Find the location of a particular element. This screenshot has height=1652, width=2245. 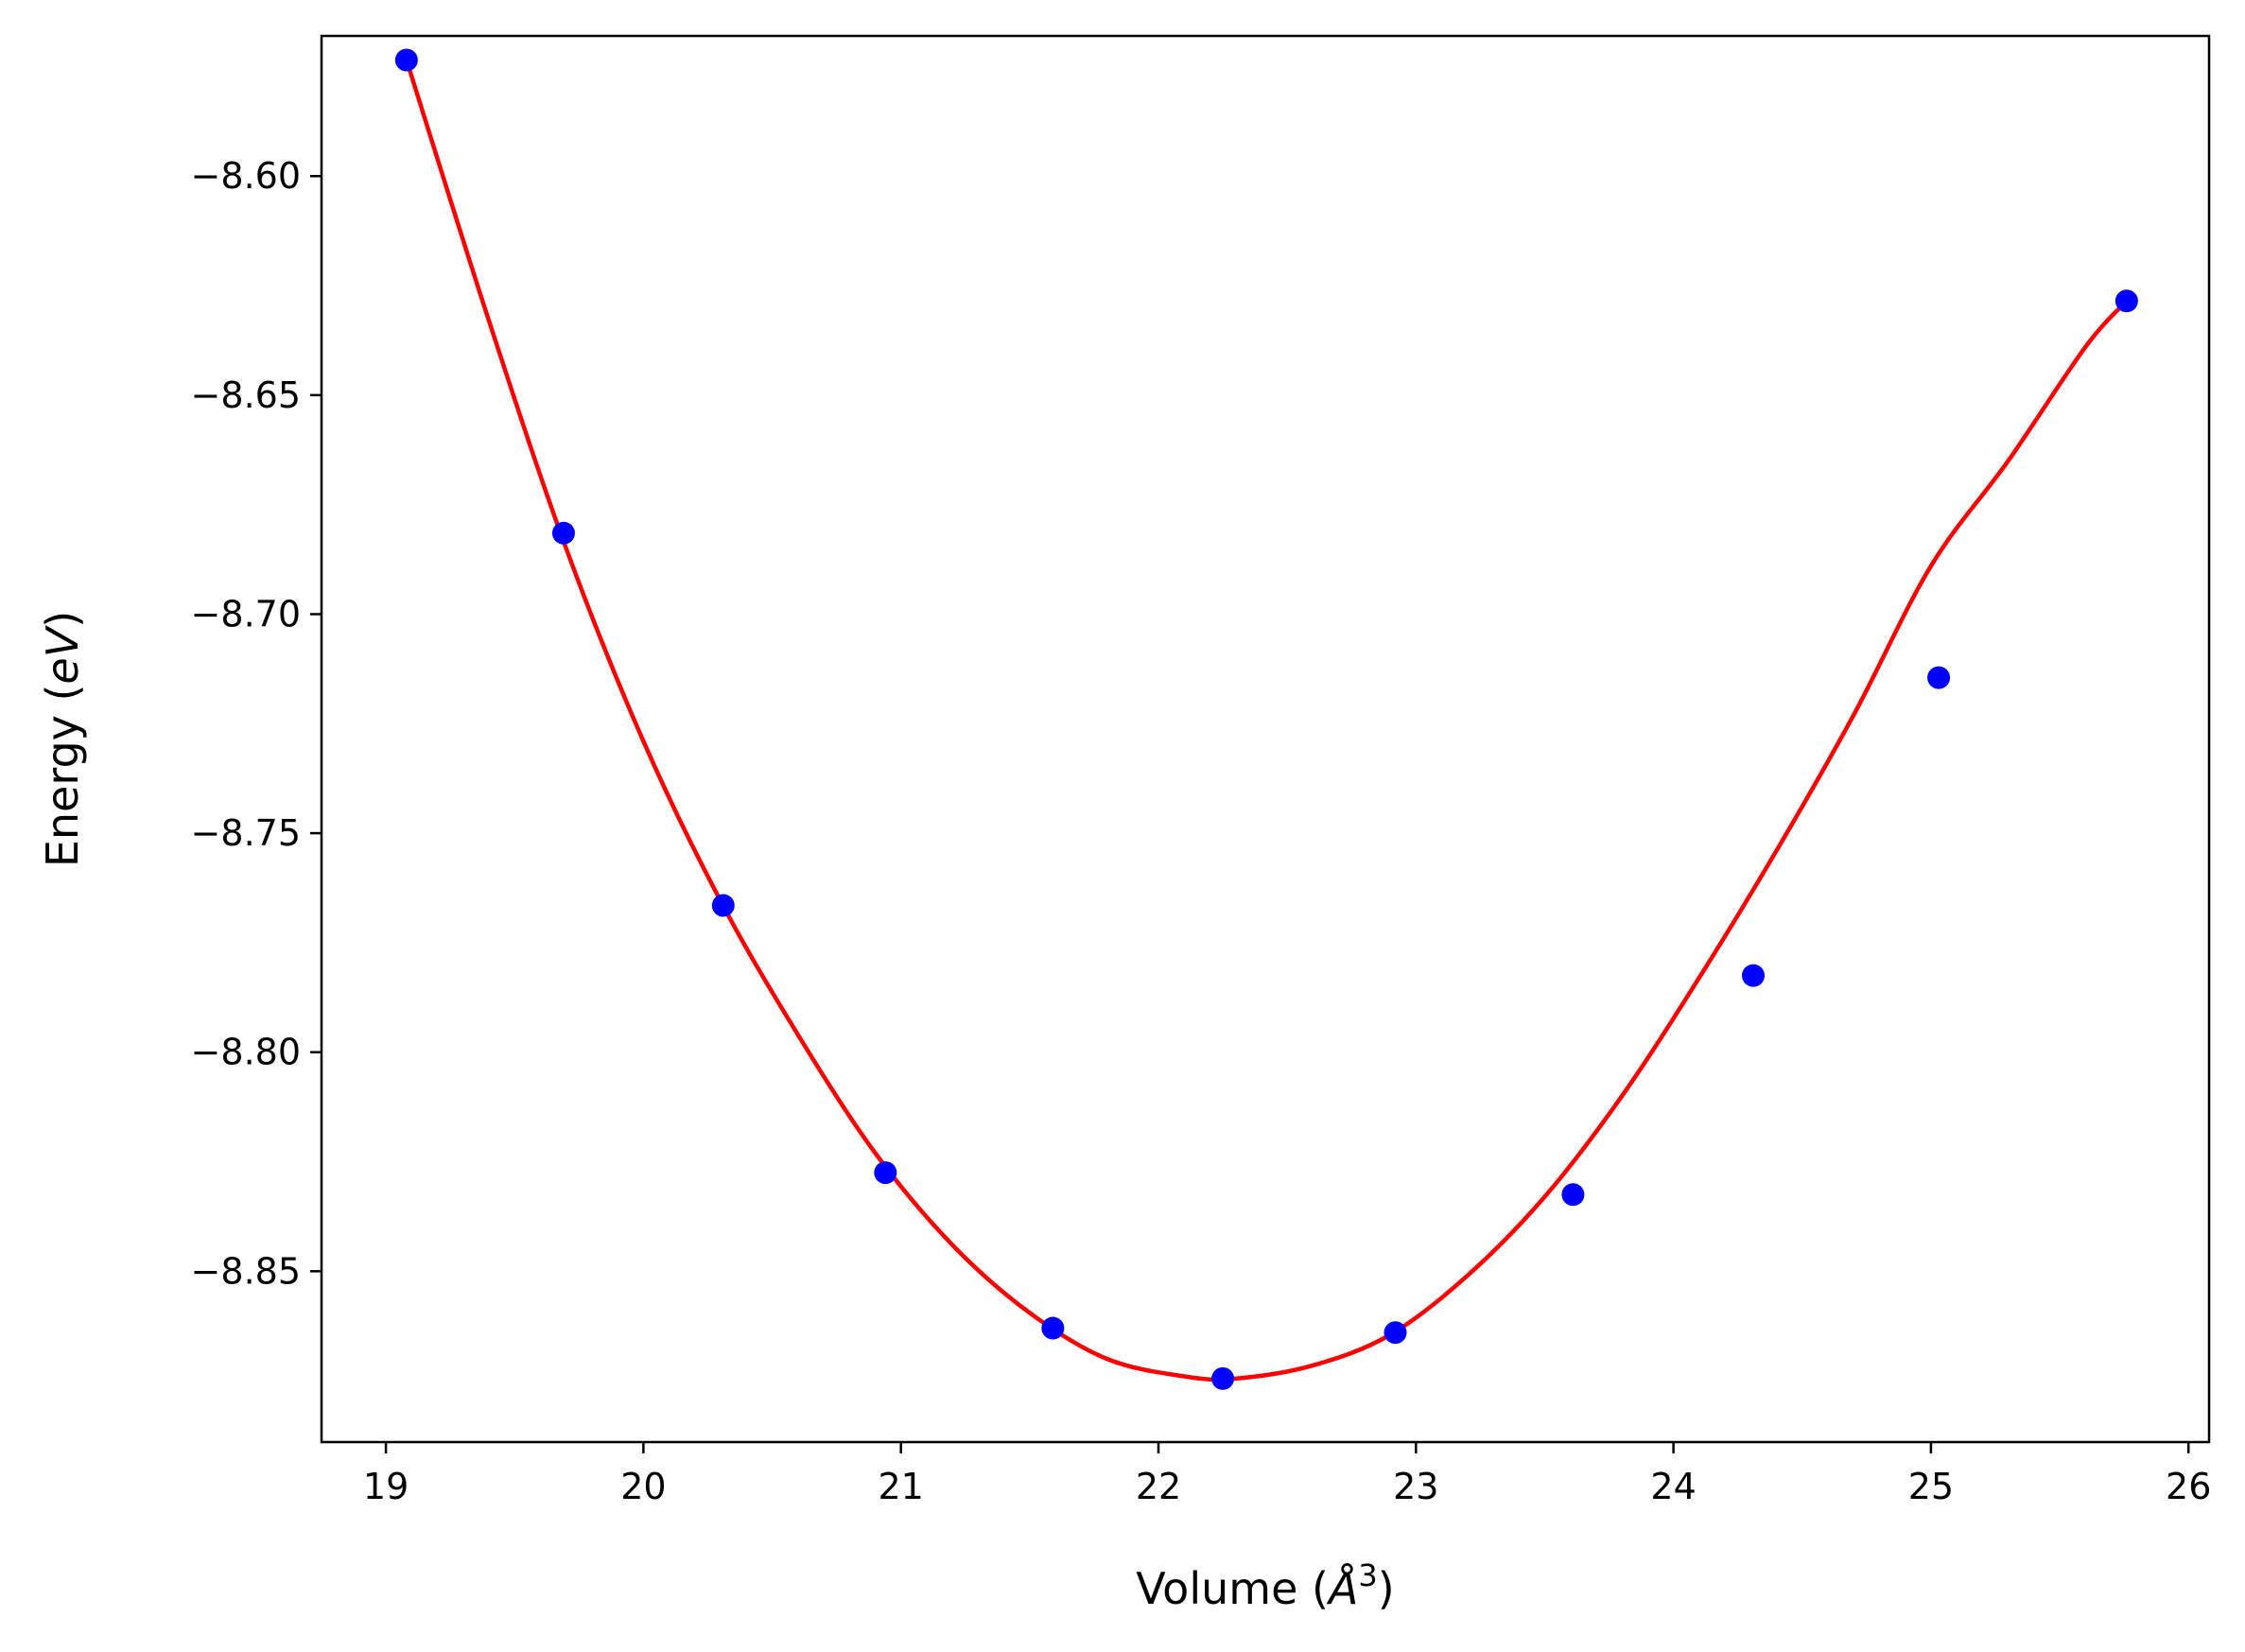

y-axis-label: Energy (eV) is located at coordinates (63, 739).